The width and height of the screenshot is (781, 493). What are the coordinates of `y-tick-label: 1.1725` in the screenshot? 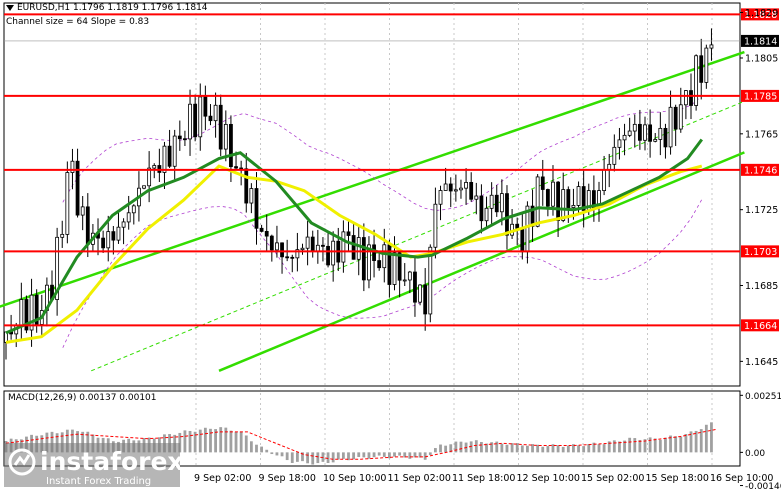 It's located at (761, 210).